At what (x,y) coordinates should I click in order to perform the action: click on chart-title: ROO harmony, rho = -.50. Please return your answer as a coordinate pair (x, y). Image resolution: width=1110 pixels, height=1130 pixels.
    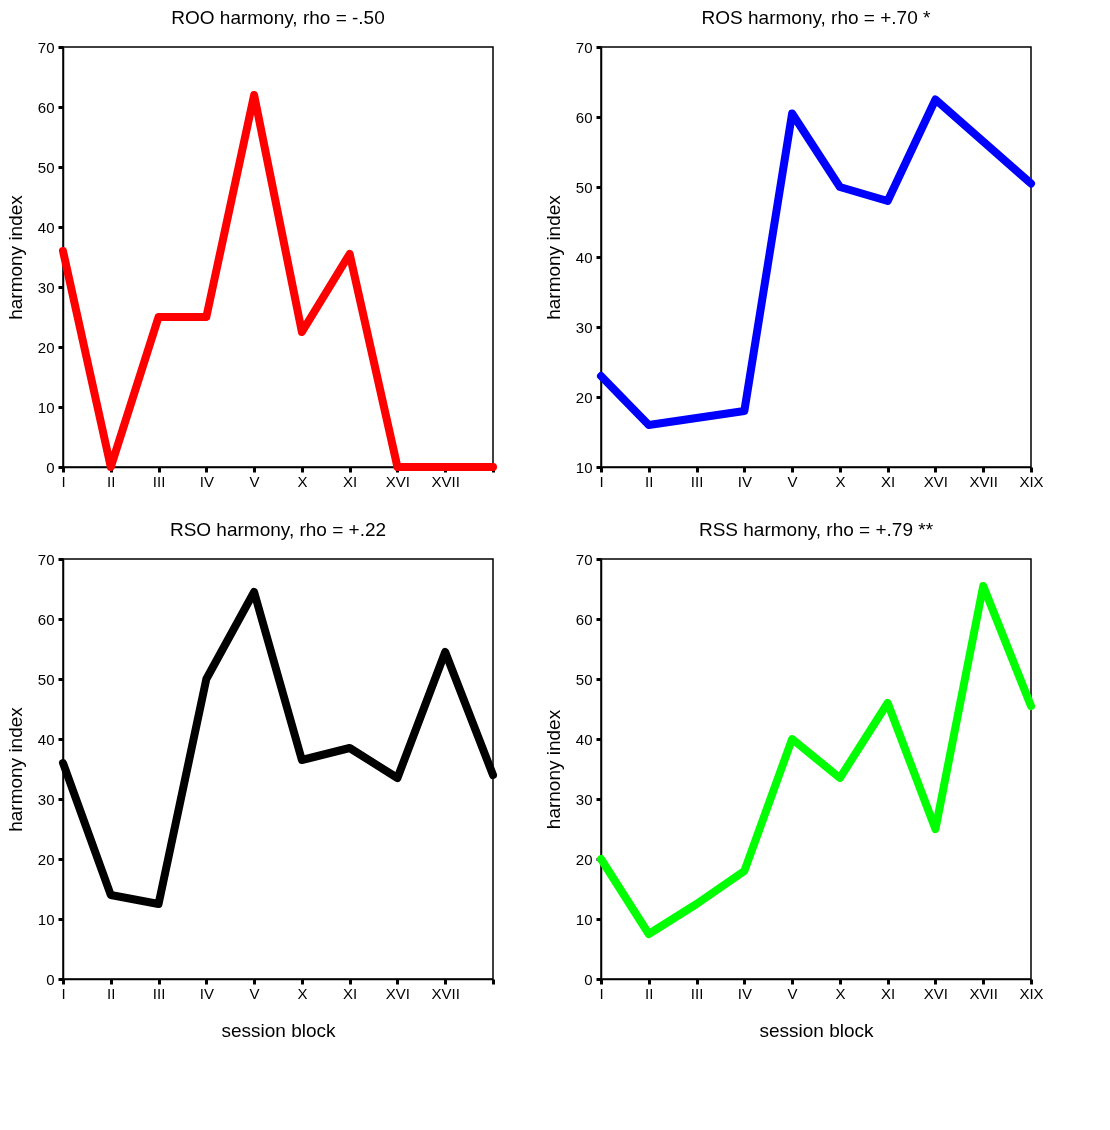
    Looking at the image, I should click on (278, 17).